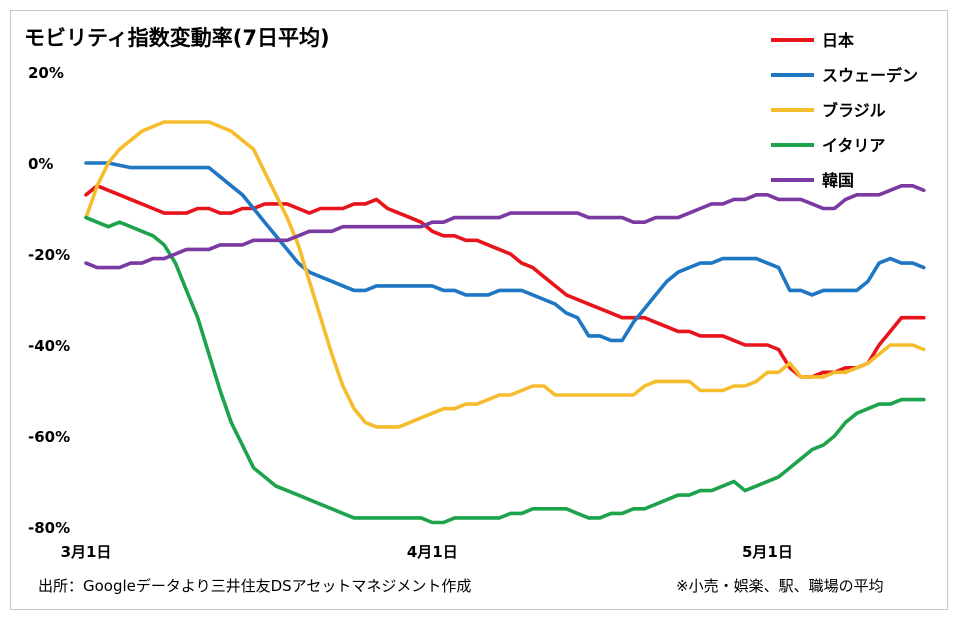  I want to click on x-tick-label: 5月1日, so click(767, 552).